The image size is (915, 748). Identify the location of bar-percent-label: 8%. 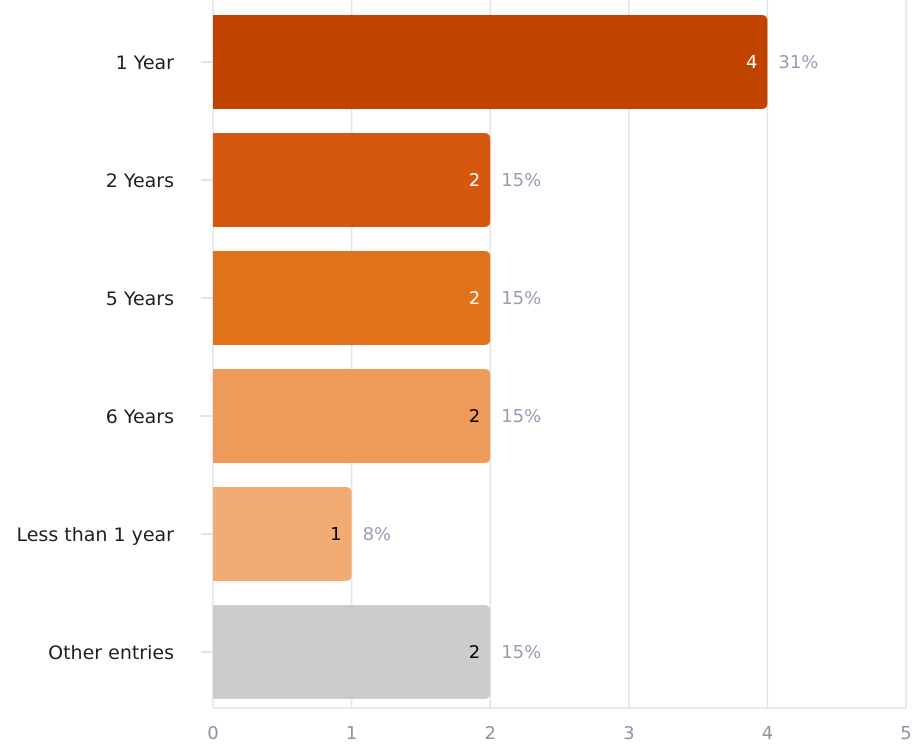
(377, 534).